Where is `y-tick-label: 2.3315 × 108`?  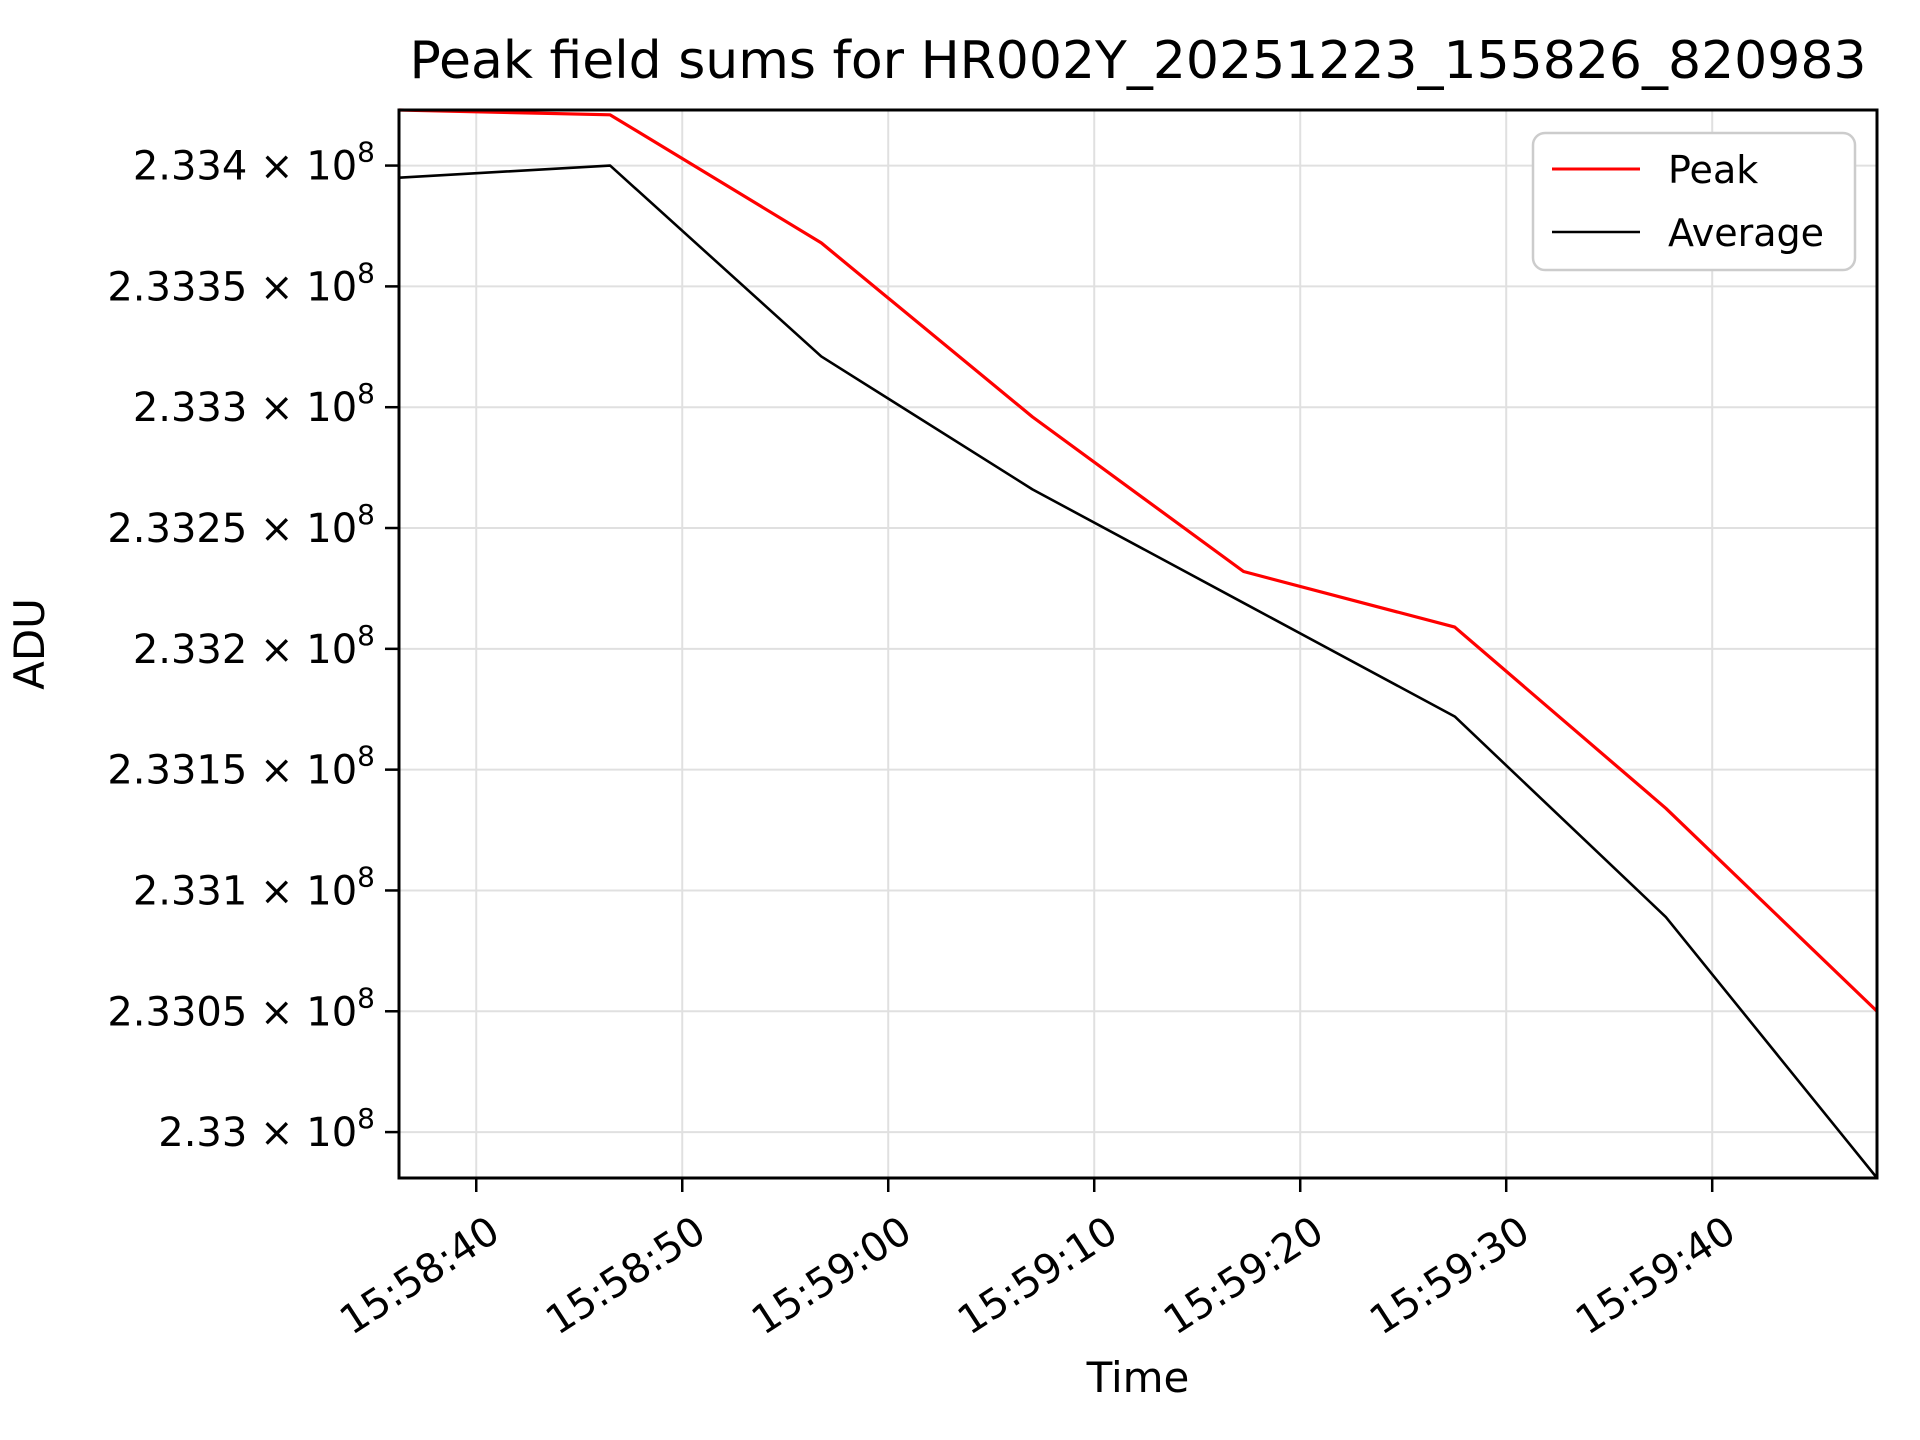 y-tick-label: 2.3315 × 108 is located at coordinates (241, 767).